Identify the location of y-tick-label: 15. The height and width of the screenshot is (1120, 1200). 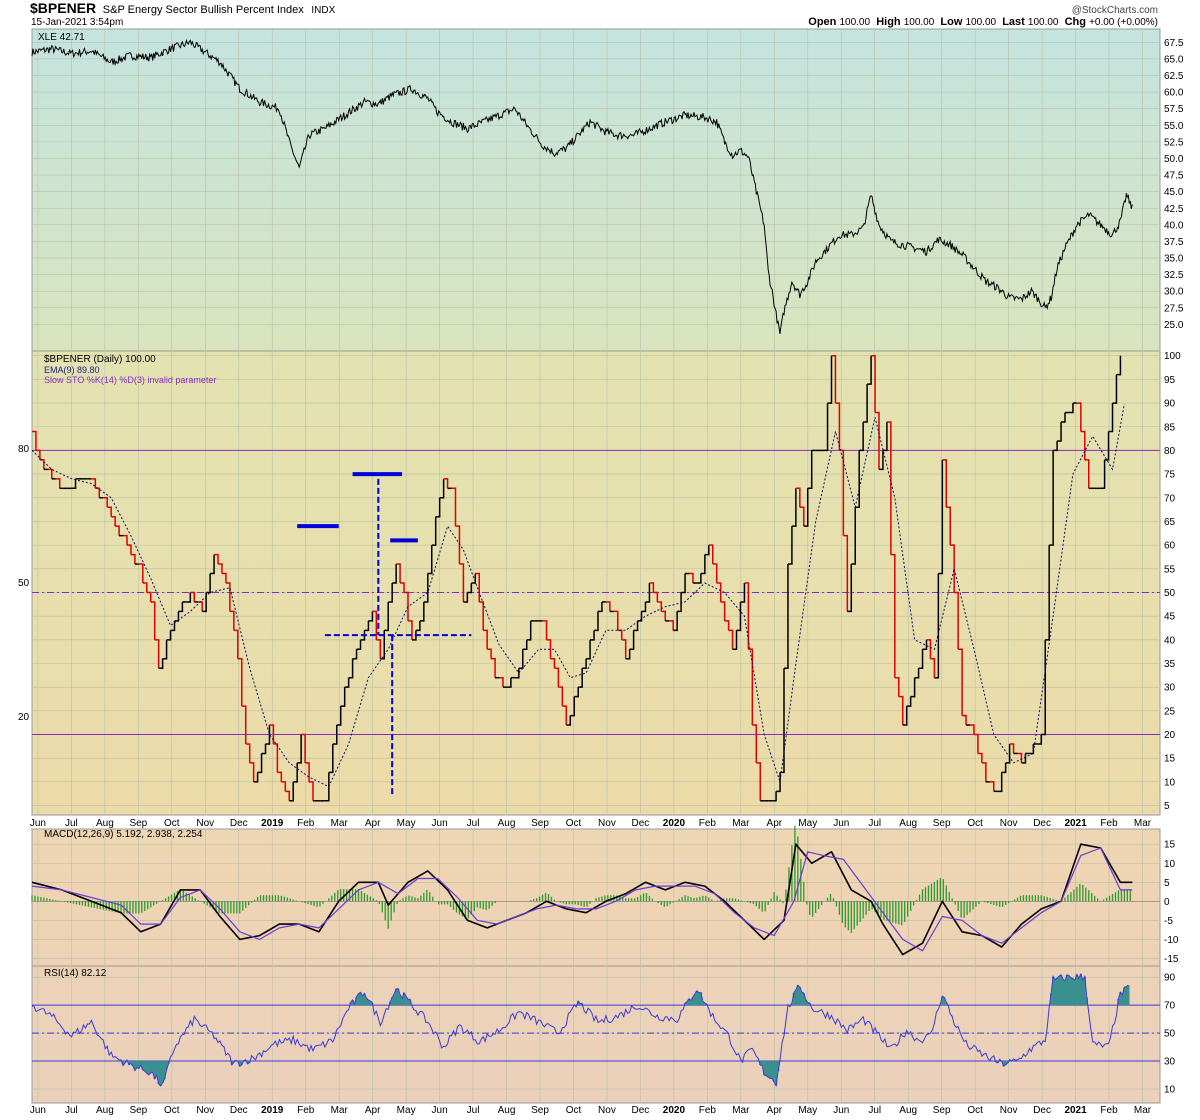
(1170, 759).